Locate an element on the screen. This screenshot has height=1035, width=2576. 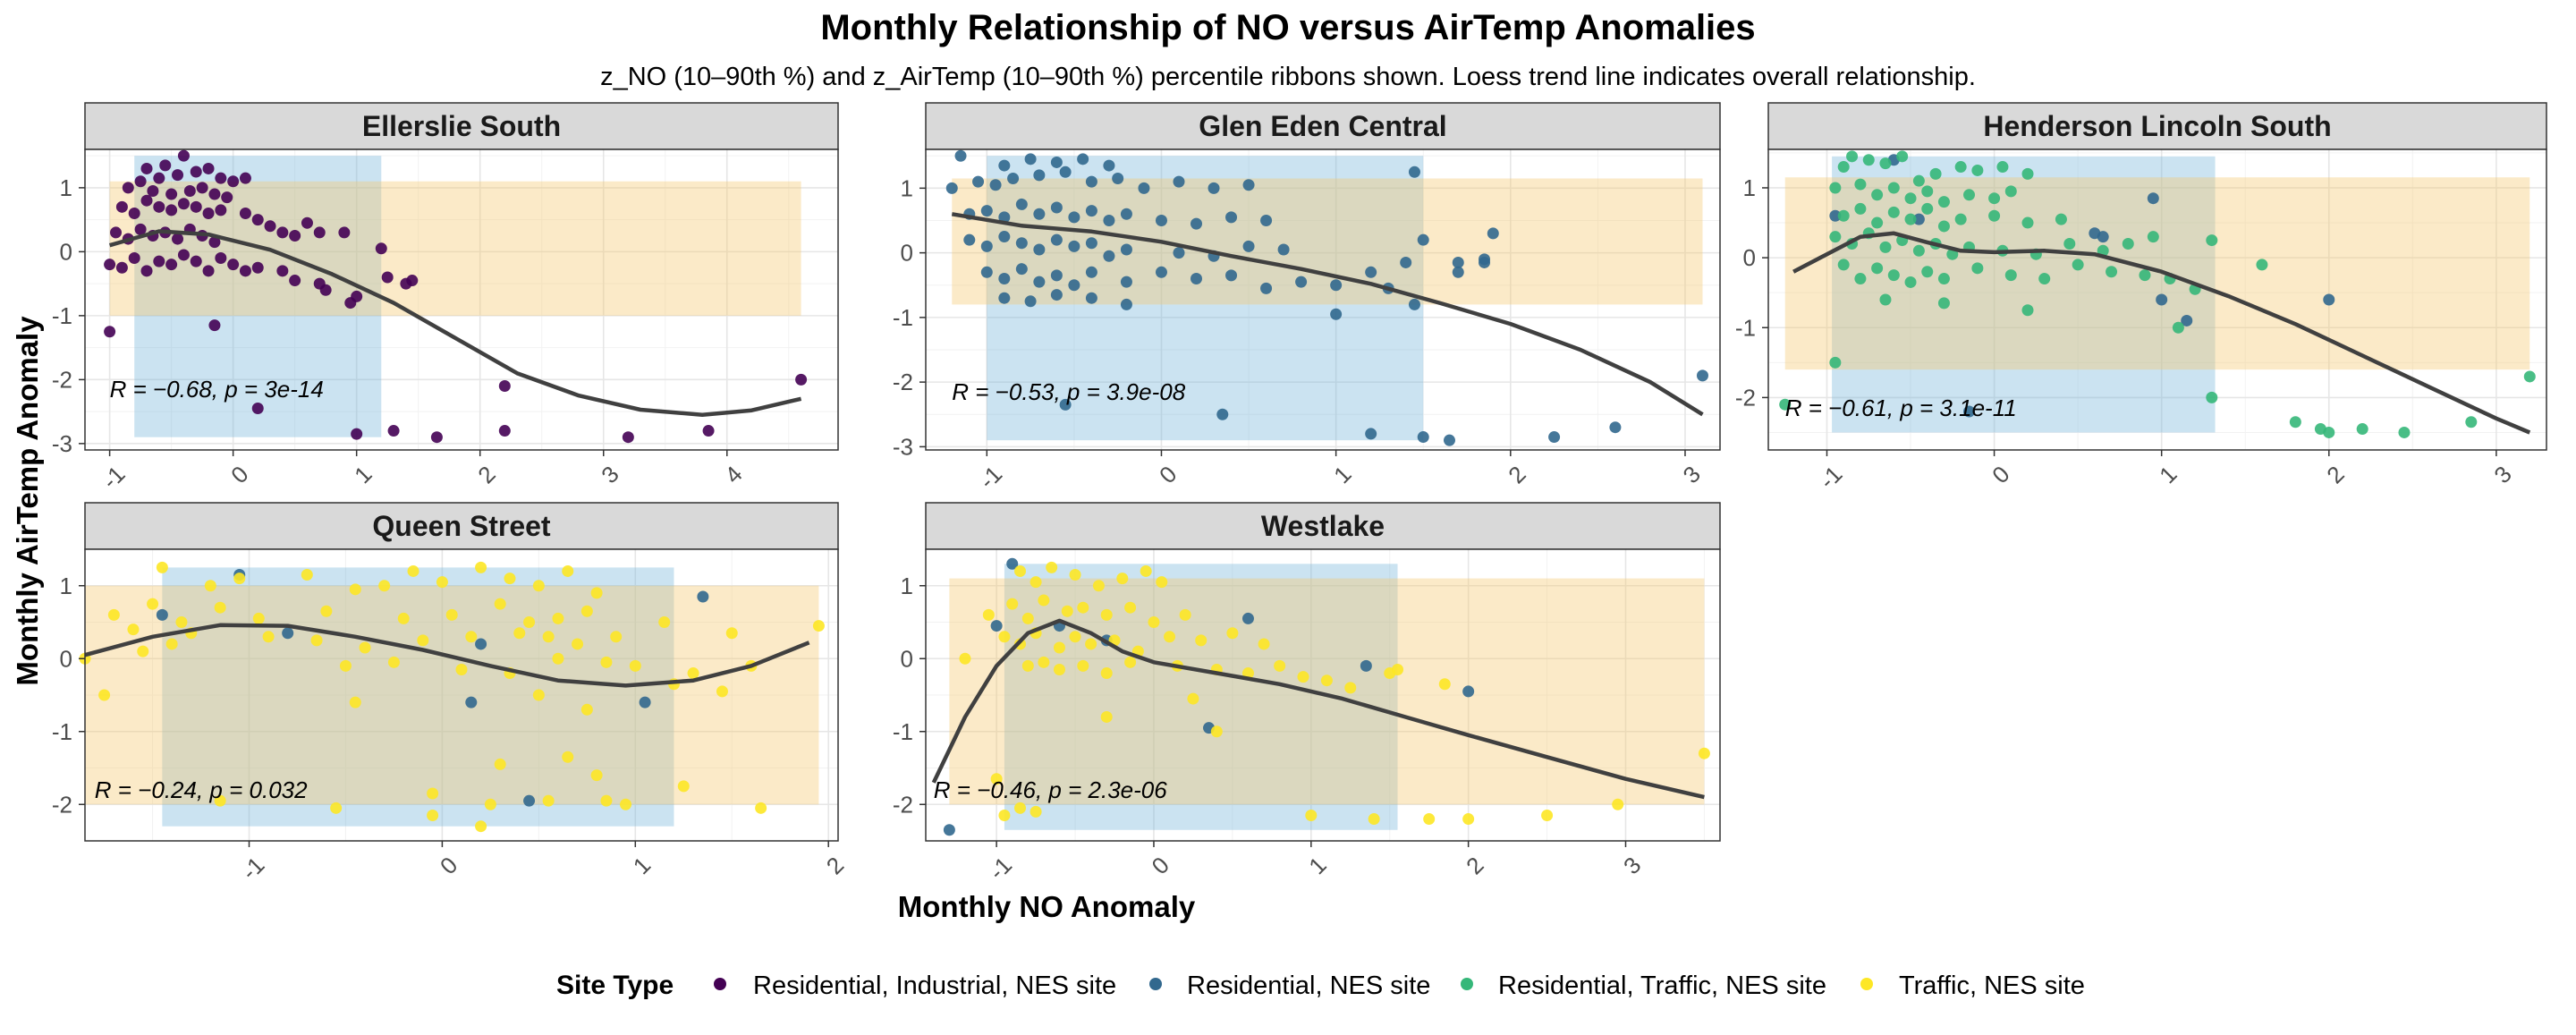
legend-label-1: Residential, NES site is located at coordinates (1308, 986).